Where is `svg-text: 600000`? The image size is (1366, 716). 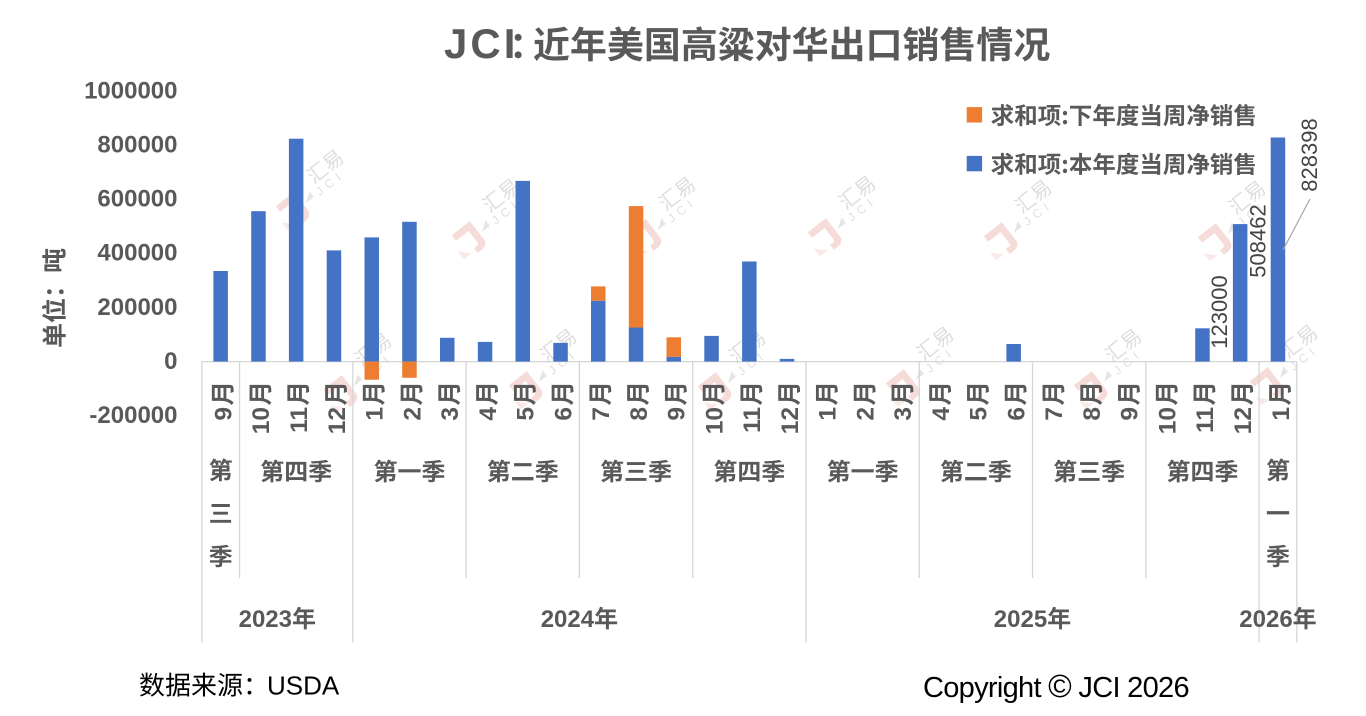 svg-text: 600000 is located at coordinates (137, 199).